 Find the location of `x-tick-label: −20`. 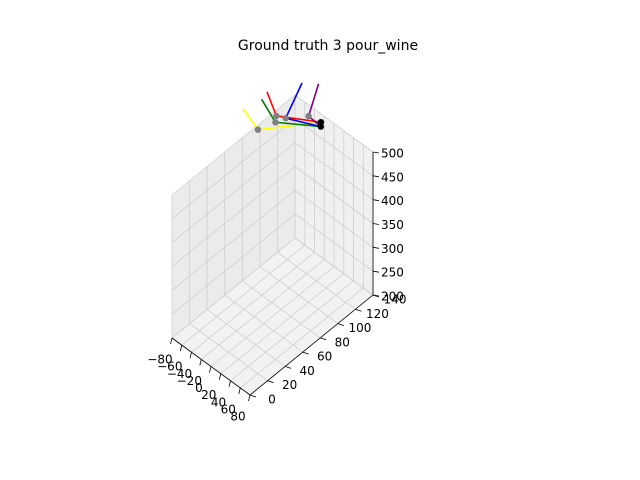

x-tick-label: −20 is located at coordinates (189, 381).